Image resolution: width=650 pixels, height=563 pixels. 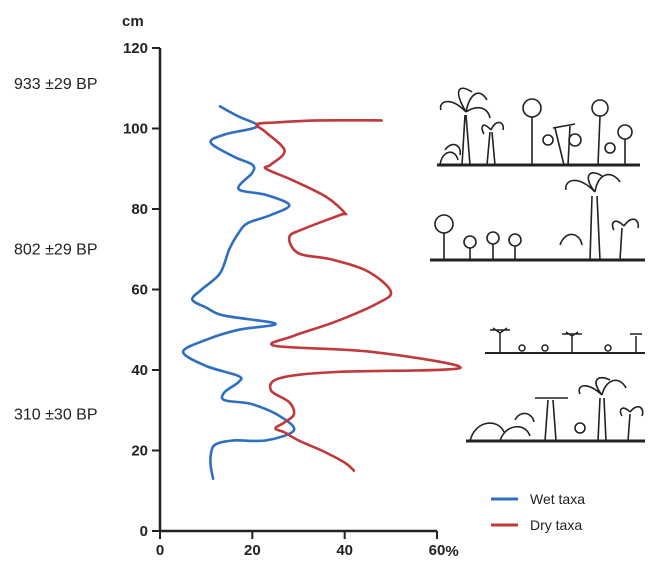 I want to click on y-axis-unit: cm, so click(x=133, y=21).